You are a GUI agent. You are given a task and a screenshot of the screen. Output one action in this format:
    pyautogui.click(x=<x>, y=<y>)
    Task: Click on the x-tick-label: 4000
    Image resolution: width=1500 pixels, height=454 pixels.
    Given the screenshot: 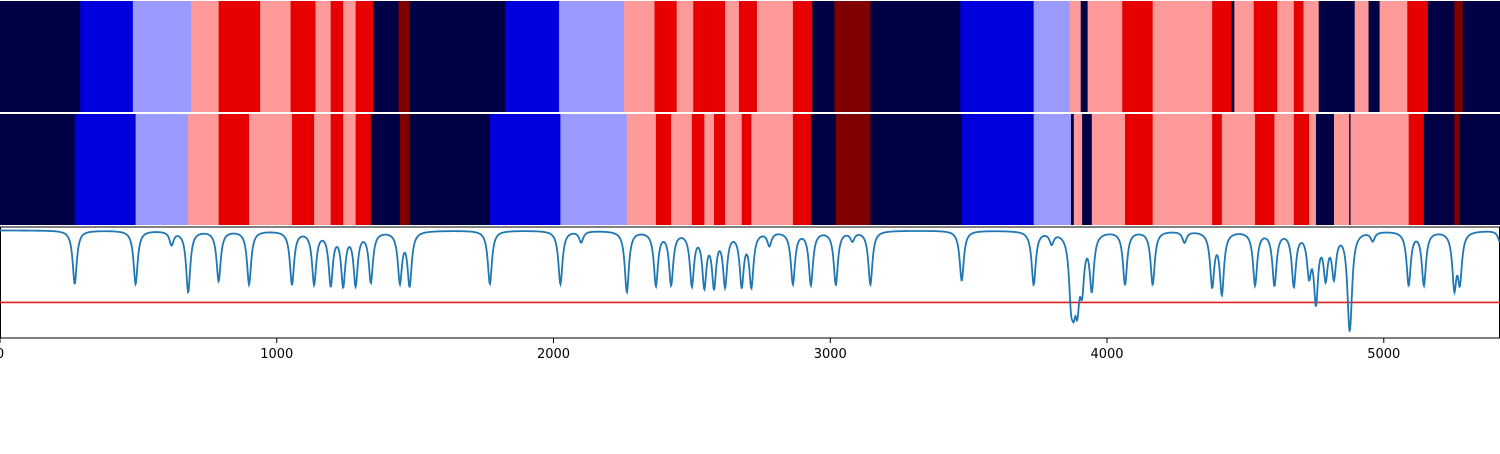 What is the action you would take?
    pyautogui.click(x=1106, y=354)
    